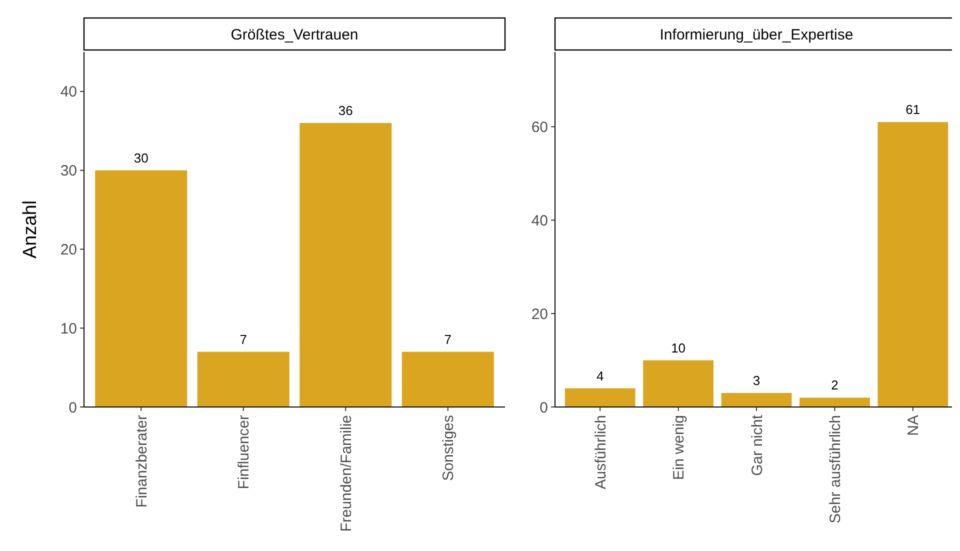 Image resolution: width=960 pixels, height=551 pixels. What do you see at coordinates (678, 348) in the screenshot?
I see `data-label: 10` at bounding box center [678, 348].